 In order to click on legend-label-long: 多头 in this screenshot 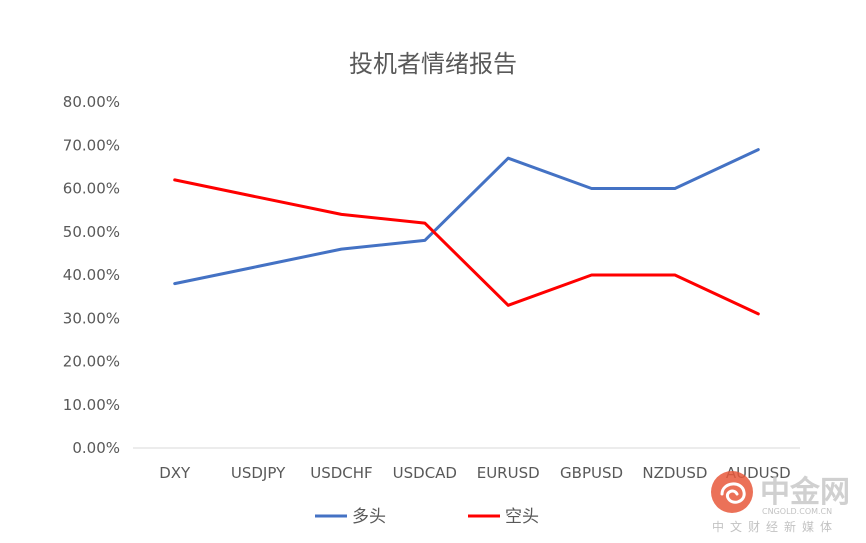, I will do `click(369, 517)`.